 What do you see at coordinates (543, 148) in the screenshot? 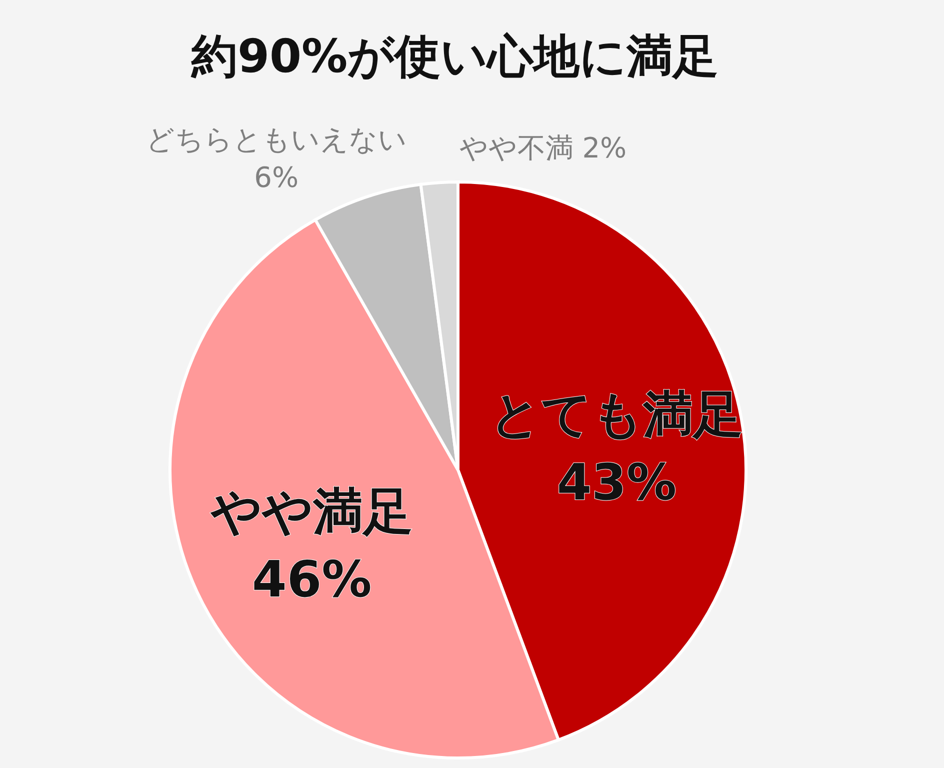
I see `slice-label: やや不満 2%` at bounding box center [543, 148].